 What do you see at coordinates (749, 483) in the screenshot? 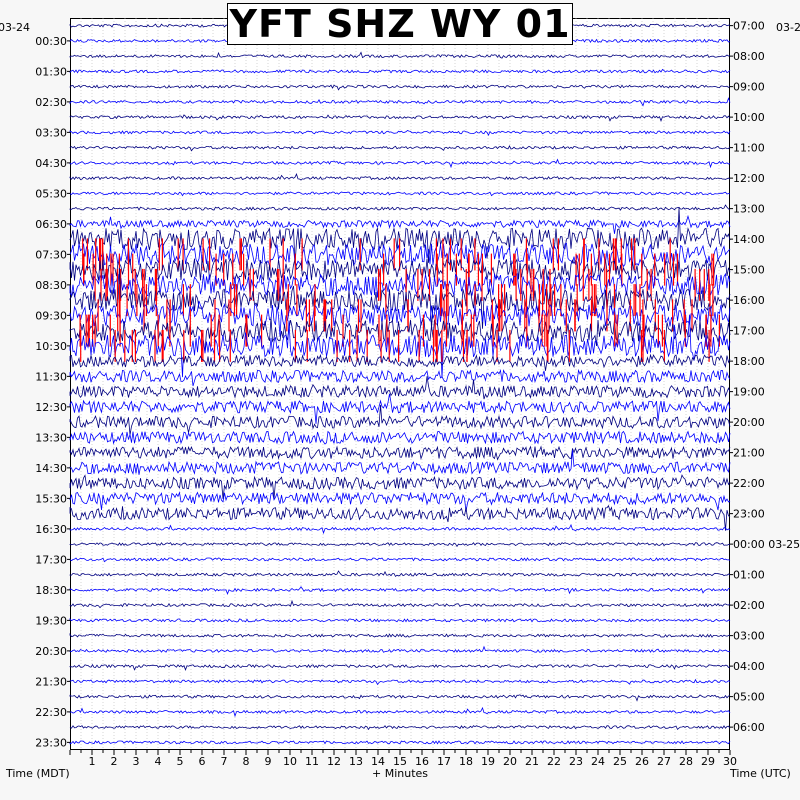
I see `right-tick-label: 22:00` at bounding box center [749, 483].